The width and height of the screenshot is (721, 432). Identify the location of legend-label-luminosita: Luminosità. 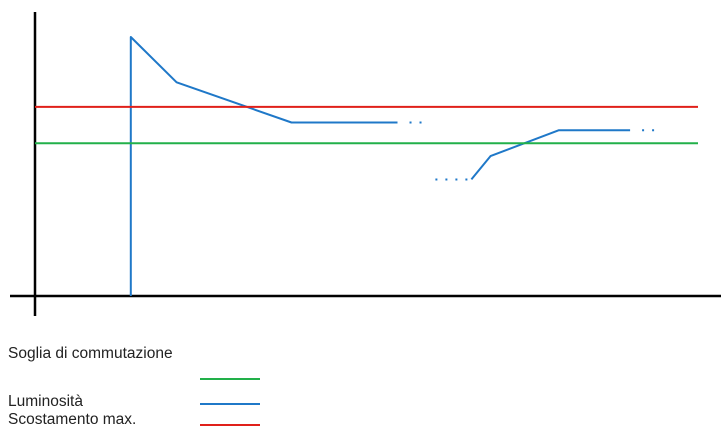
(45, 401).